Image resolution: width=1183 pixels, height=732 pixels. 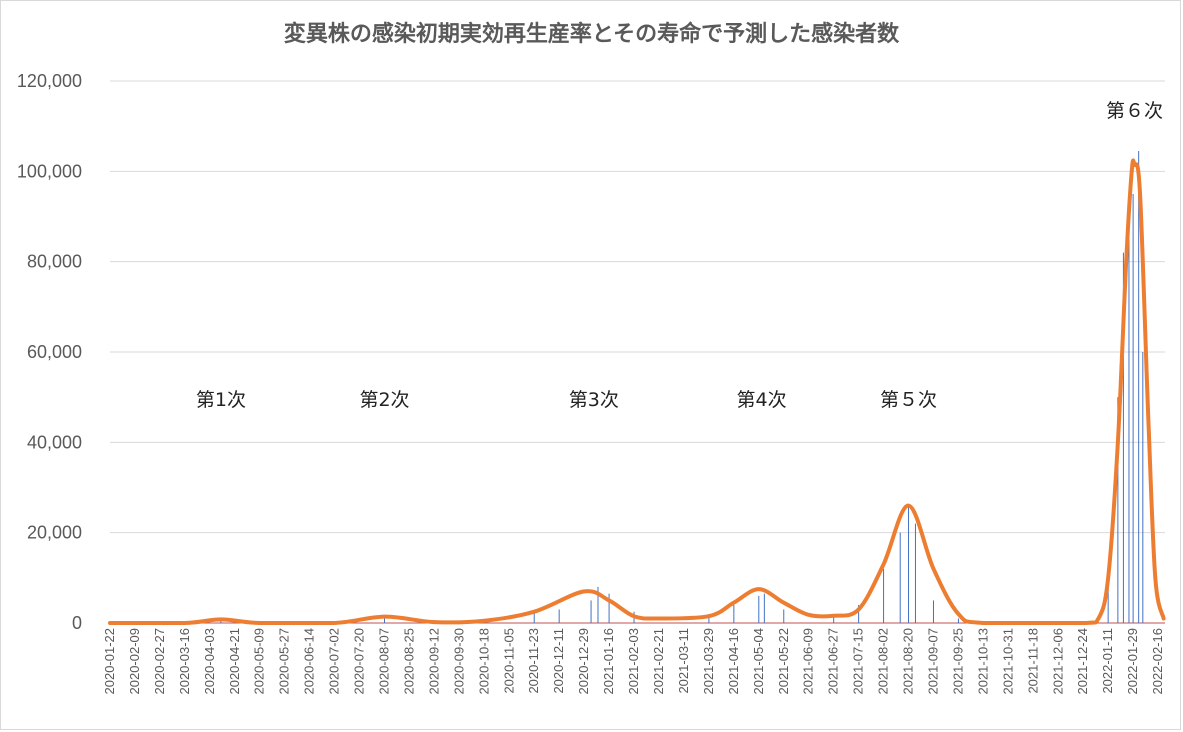 What do you see at coordinates (221, 400) in the screenshot?
I see `wave-label: 第1次` at bounding box center [221, 400].